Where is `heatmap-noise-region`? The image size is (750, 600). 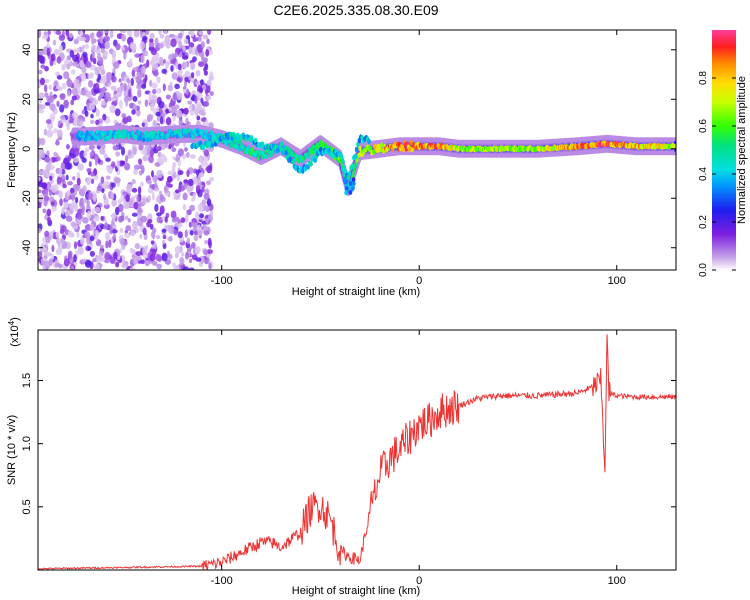 heatmap-noise-region is located at coordinates (126, 150).